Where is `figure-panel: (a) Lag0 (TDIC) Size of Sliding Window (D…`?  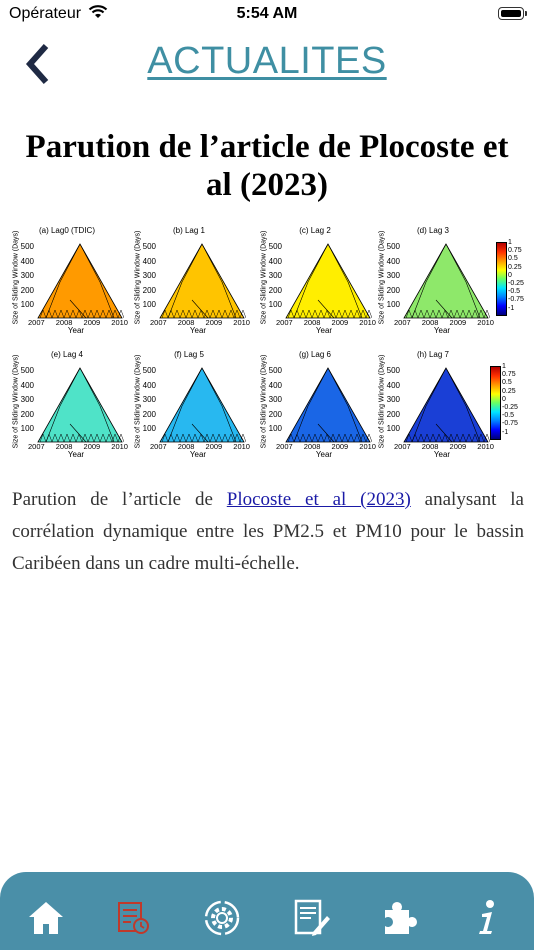
figure-panel: (a) Lag0 (TDIC) Size of Sliding Window (D… is located at coordinates (68, 282).